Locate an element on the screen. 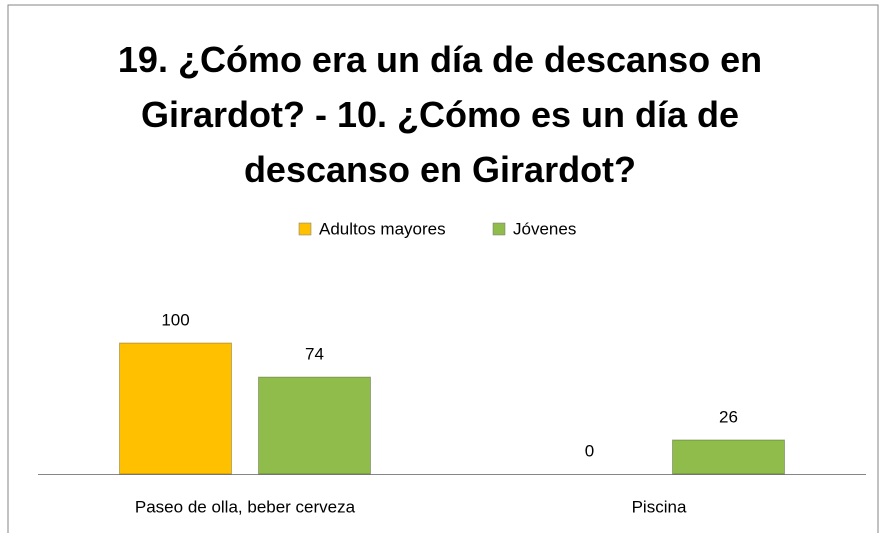 The width and height of the screenshot is (879, 533). legend-label: Jóvenes is located at coordinates (544, 228).